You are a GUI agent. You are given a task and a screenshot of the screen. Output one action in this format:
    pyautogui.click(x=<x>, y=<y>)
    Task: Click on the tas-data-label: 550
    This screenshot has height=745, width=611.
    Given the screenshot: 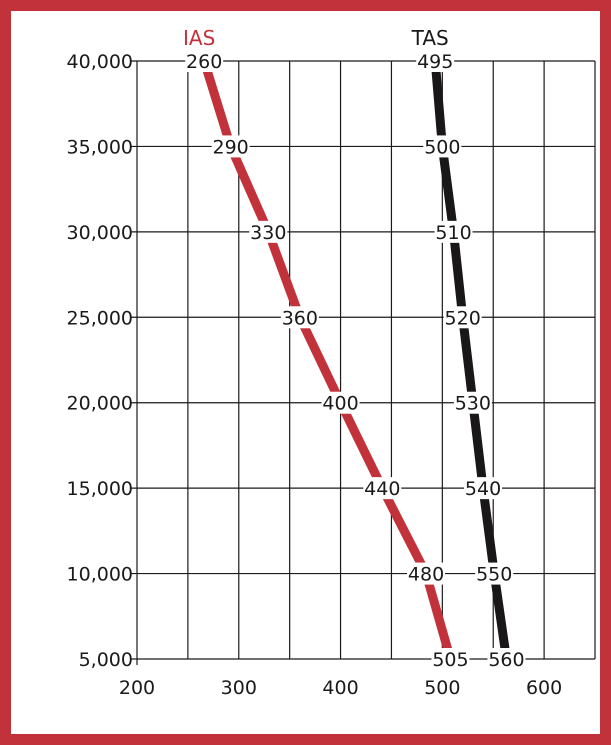 What is the action you would take?
    pyautogui.click(x=494, y=575)
    